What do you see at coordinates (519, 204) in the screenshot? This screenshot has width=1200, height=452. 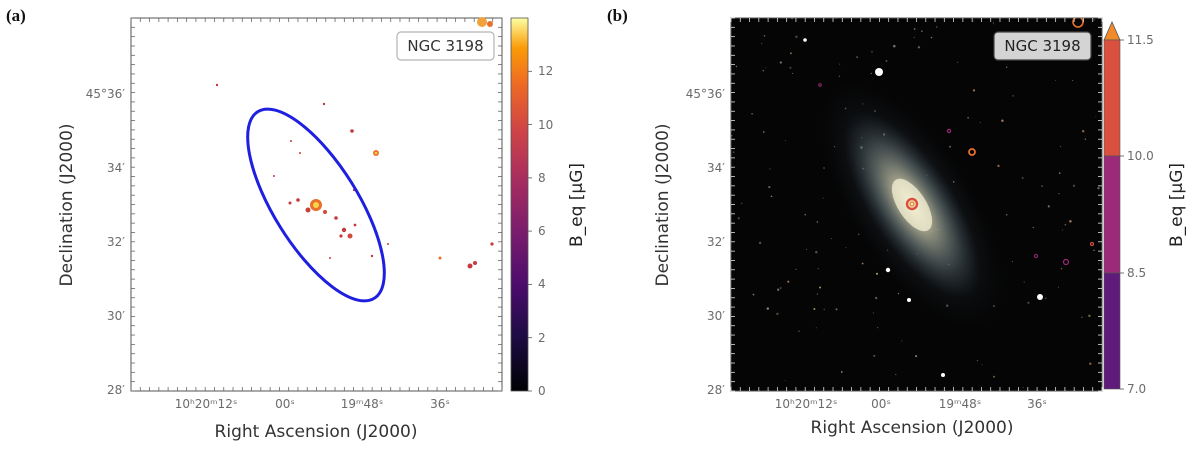 I see `panel-a-colorbar` at bounding box center [519, 204].